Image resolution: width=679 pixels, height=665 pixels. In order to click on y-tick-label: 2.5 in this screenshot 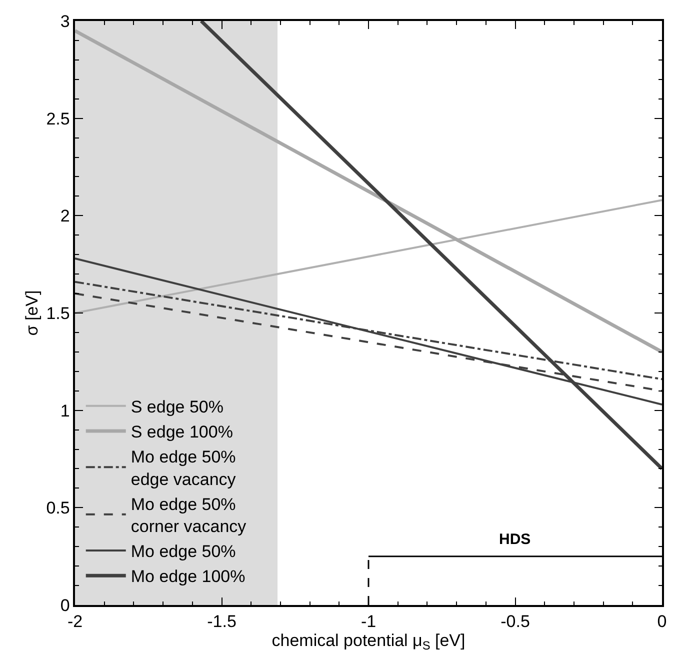, I will do `click(58, 118)`.